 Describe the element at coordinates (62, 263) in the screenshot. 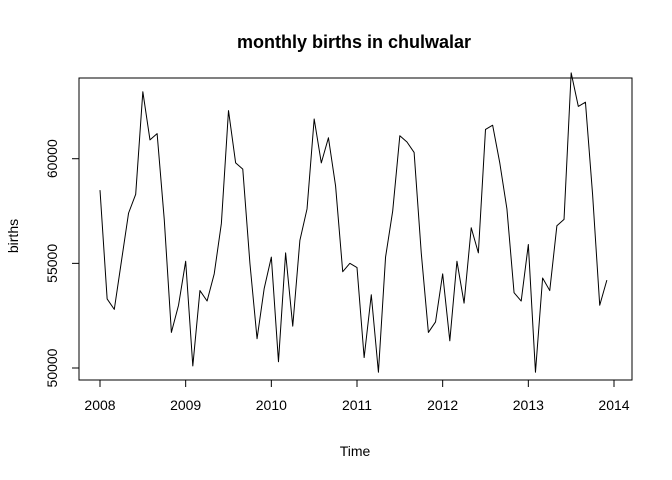

I see `y-axis: 50000 55000 60000` at that location.